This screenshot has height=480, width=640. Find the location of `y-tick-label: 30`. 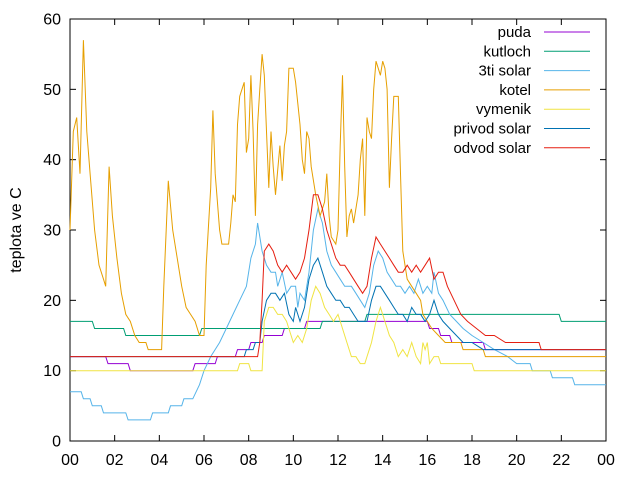

y-tick-label: 30 is located at coordinates (52, 231).